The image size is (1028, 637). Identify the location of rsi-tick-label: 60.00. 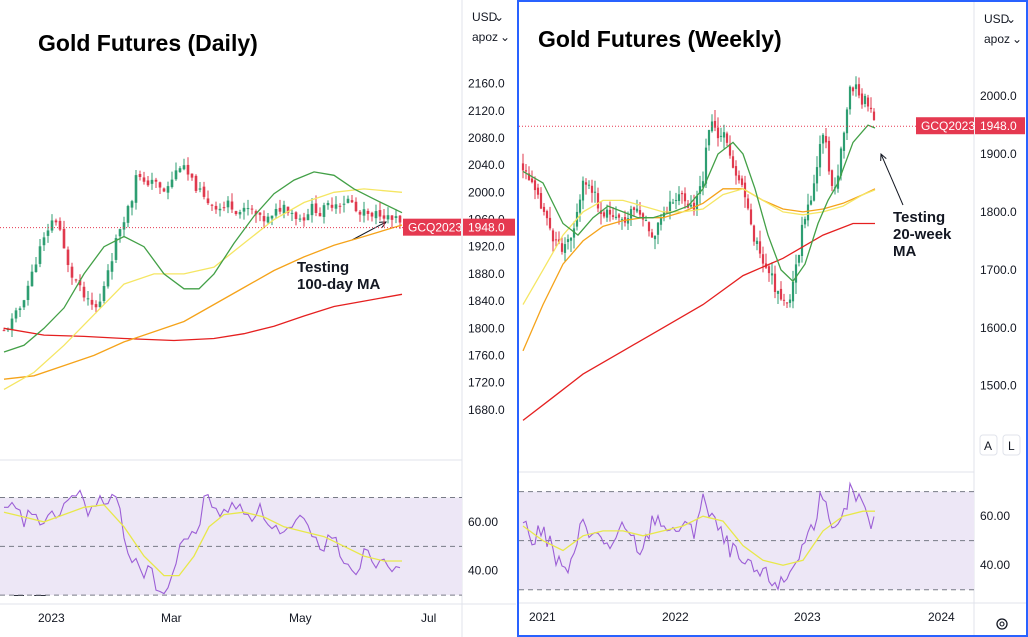
(483, 522).